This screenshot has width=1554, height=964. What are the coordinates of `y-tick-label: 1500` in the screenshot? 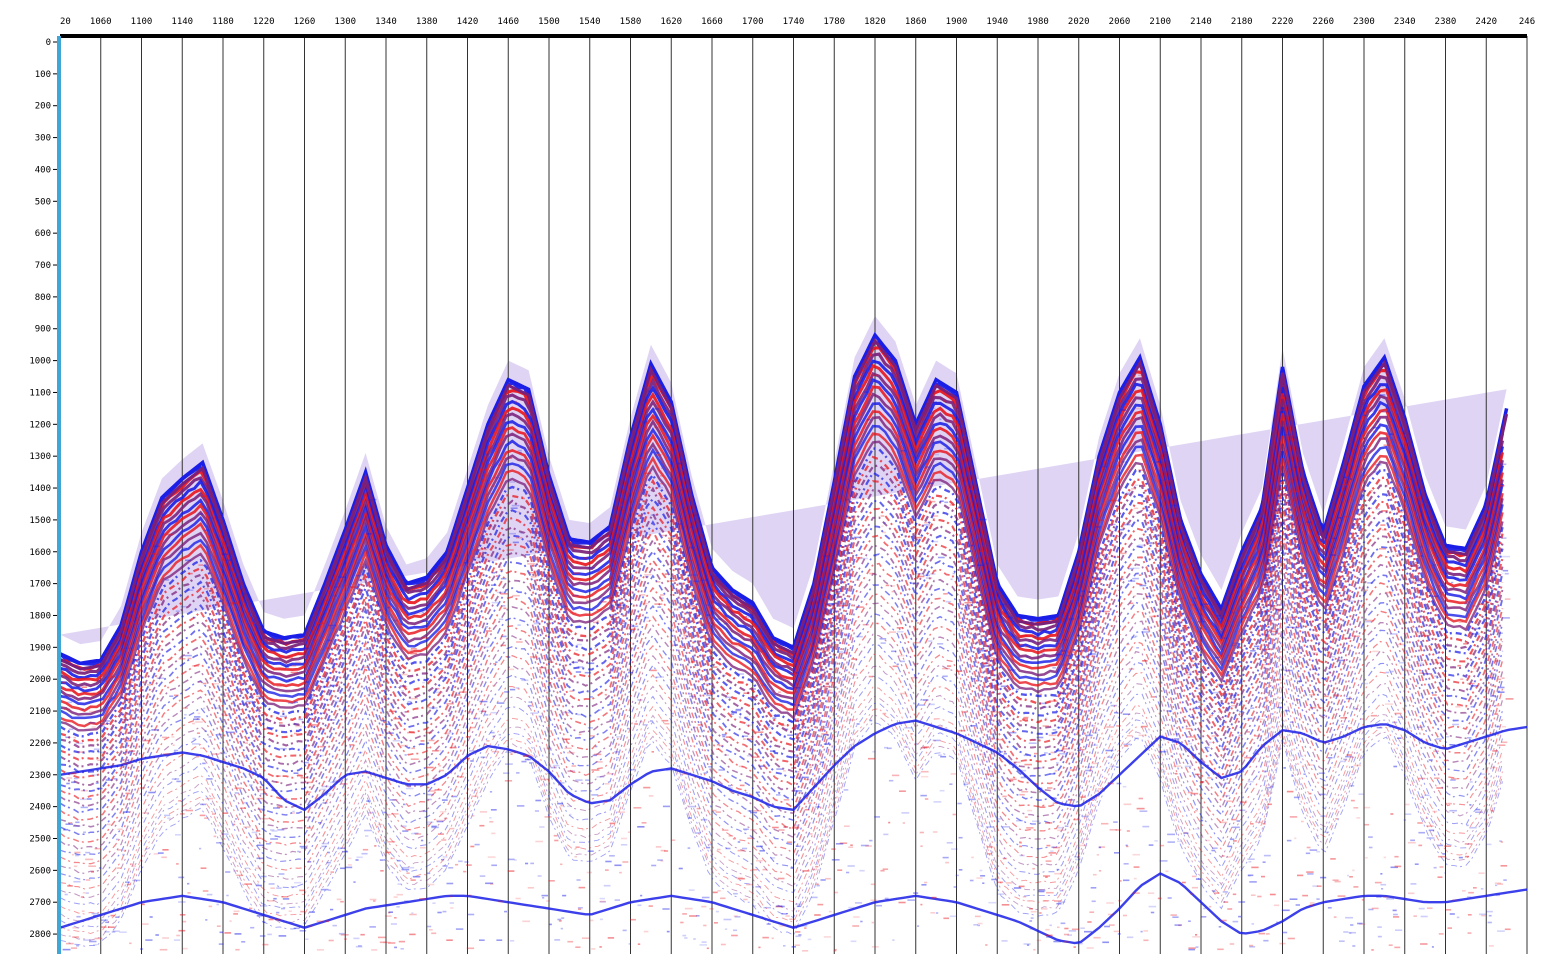 It's located at (40, 521).